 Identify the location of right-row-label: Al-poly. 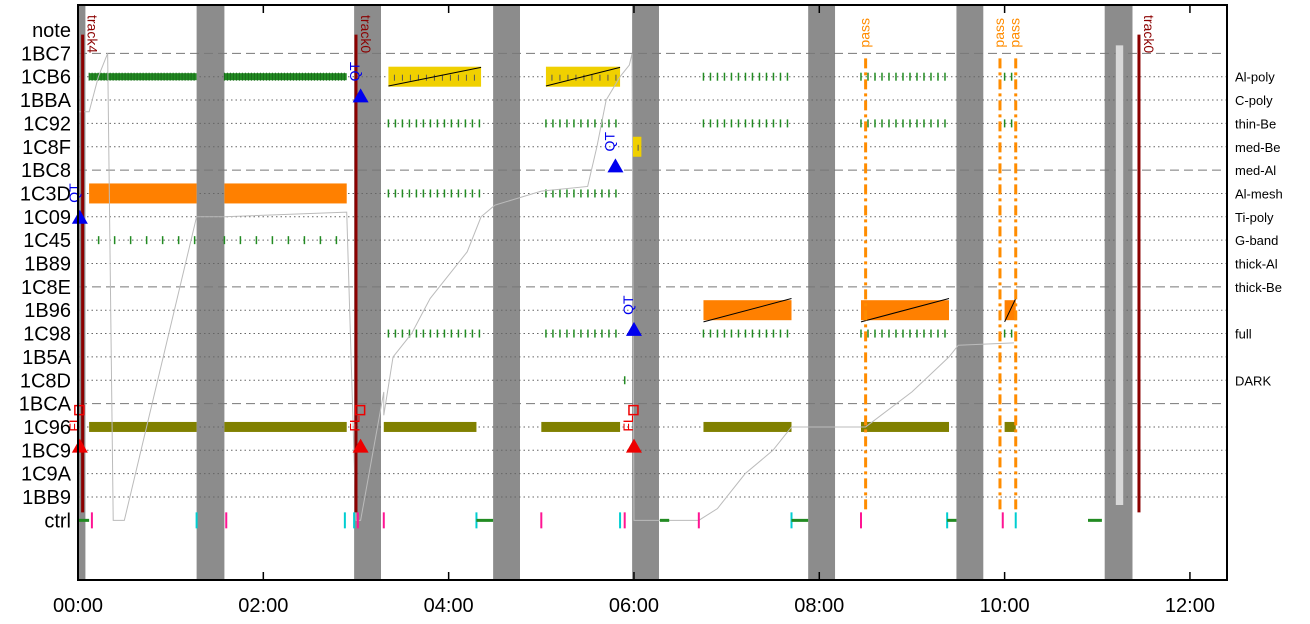
(1255, 77).